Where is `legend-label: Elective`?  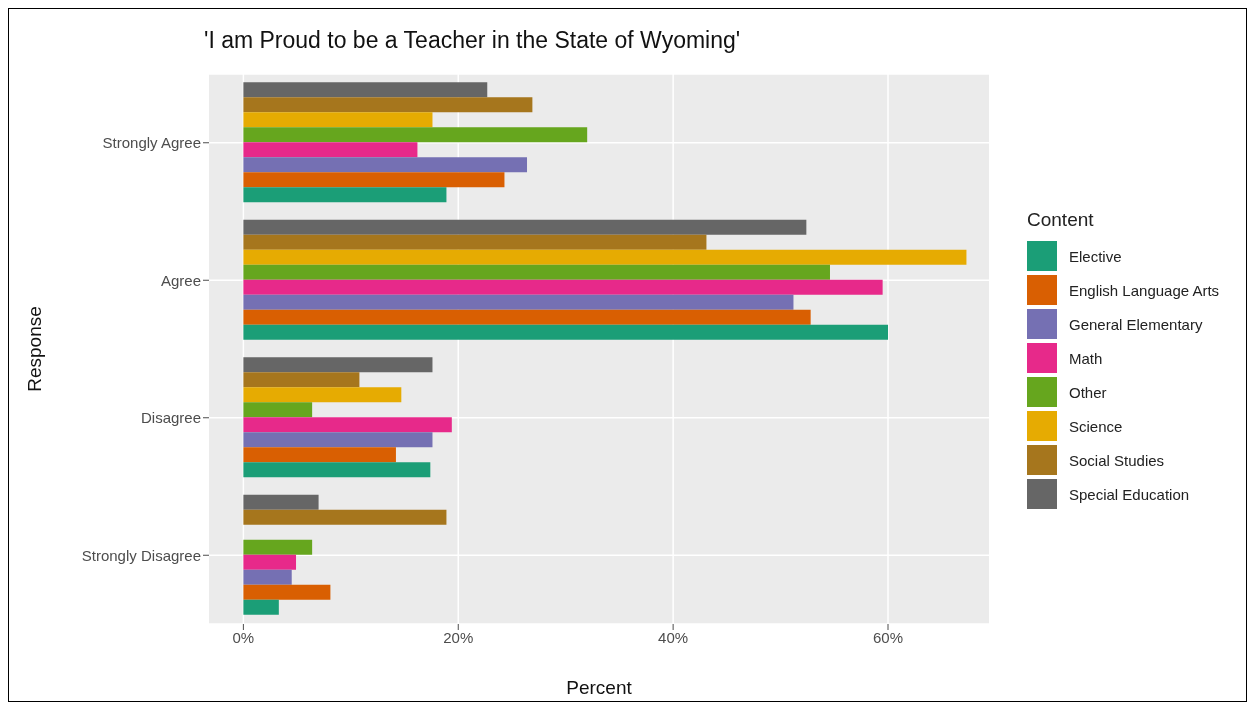 legend-label: Elective is located at coordinates (1095, 256).